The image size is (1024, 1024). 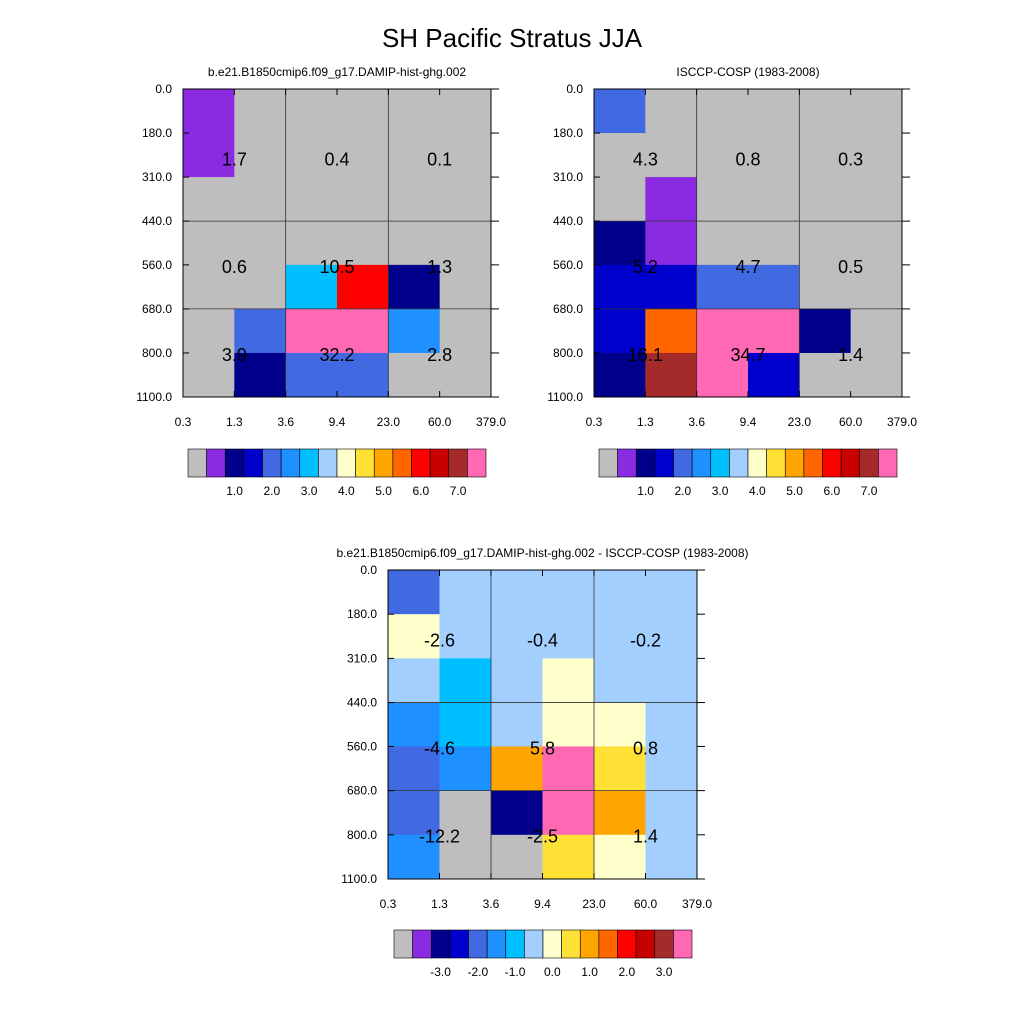 What do you see at coordinates (696, 422) in the screenshot?
I see `x-tick-label: 3.6` at bounding box center [696, 422].